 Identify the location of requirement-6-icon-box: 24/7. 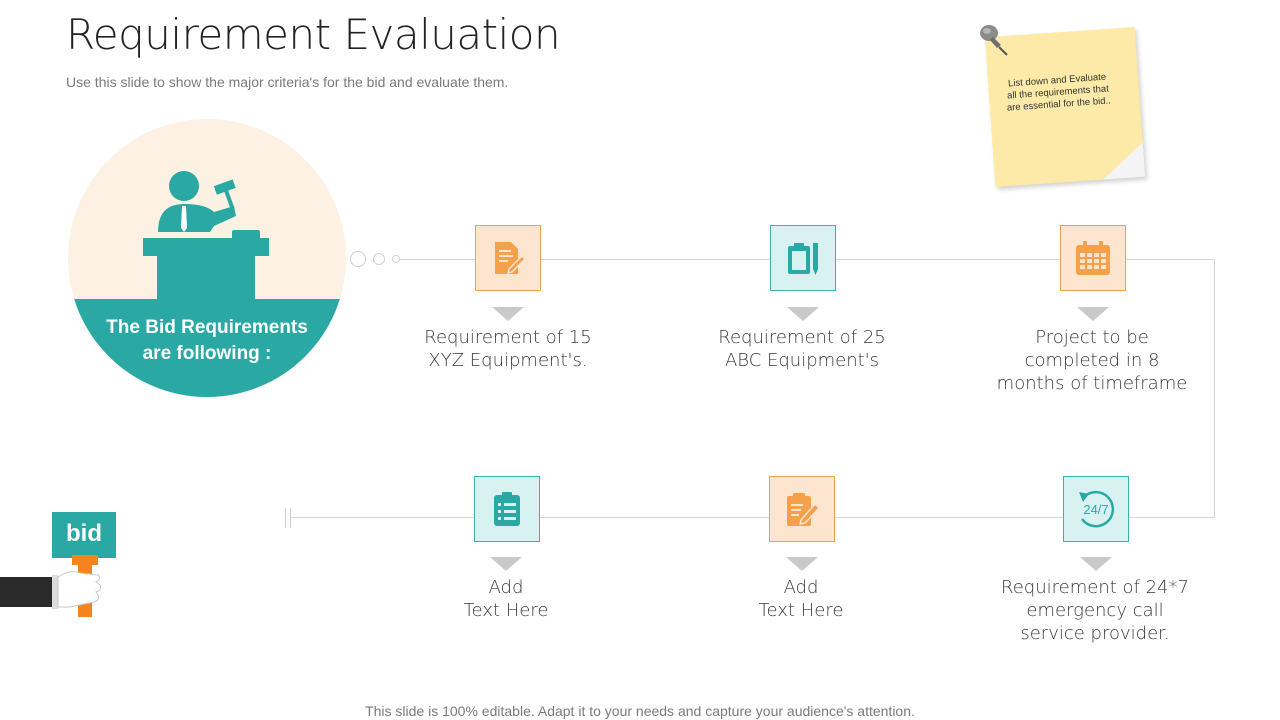
(1096, 509).